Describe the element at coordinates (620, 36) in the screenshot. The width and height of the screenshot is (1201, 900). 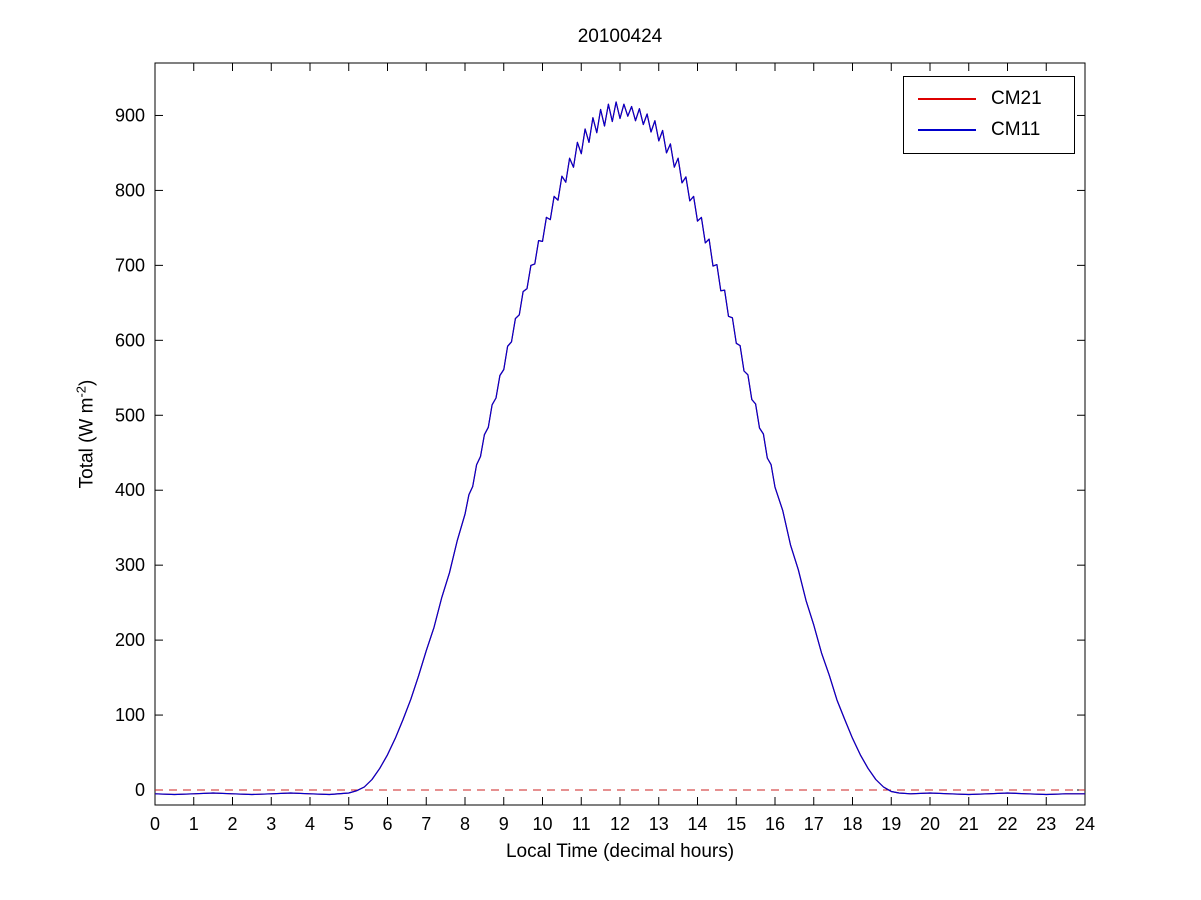
I see `chart-title: 20100424` at that location.